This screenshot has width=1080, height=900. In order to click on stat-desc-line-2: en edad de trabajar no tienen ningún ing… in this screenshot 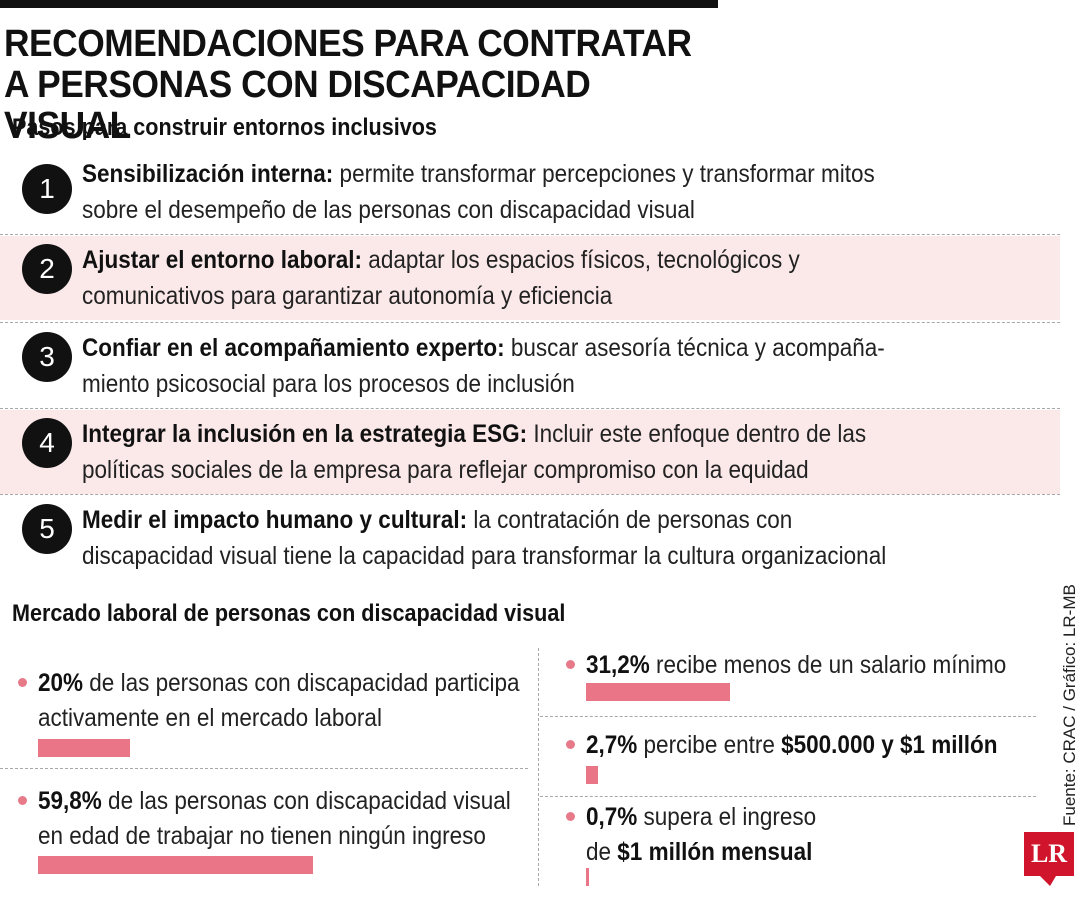, I will do `click(262, 836)`.